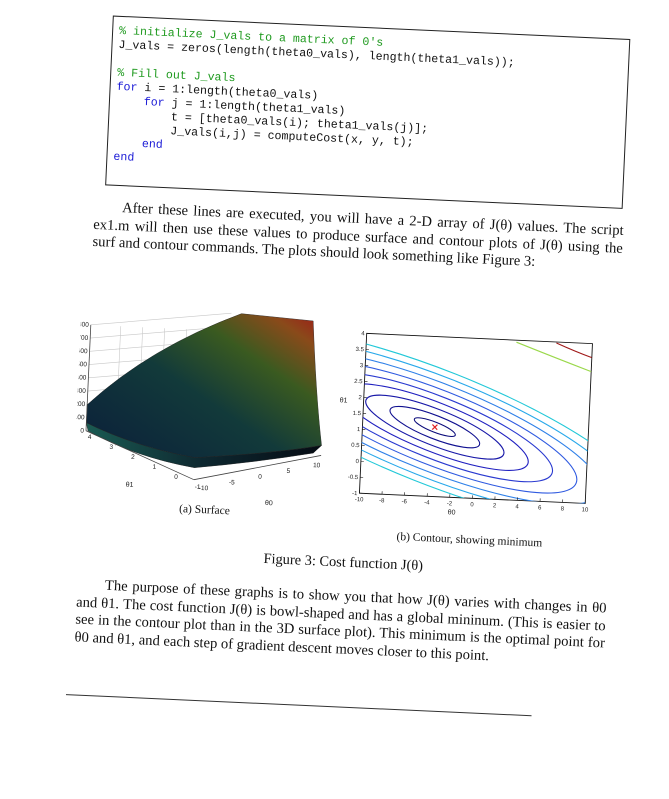  What do you see at coordinates (404, 502) in the screenshot?
I see `x-tick-label: -6` at bounding box center [404, 502].